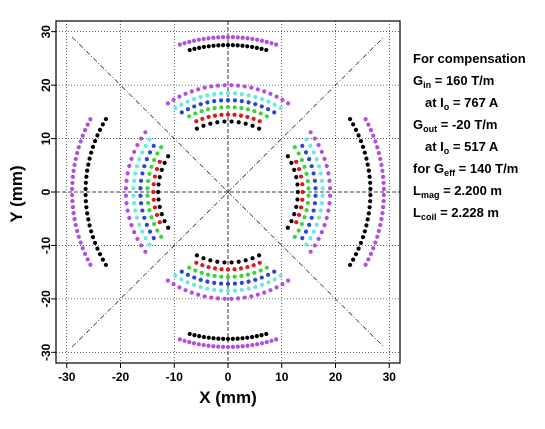 Image resolution: width=545 pixels, height=429 pixels. I want to click on x-tick-label: -20, so click(121, 377).